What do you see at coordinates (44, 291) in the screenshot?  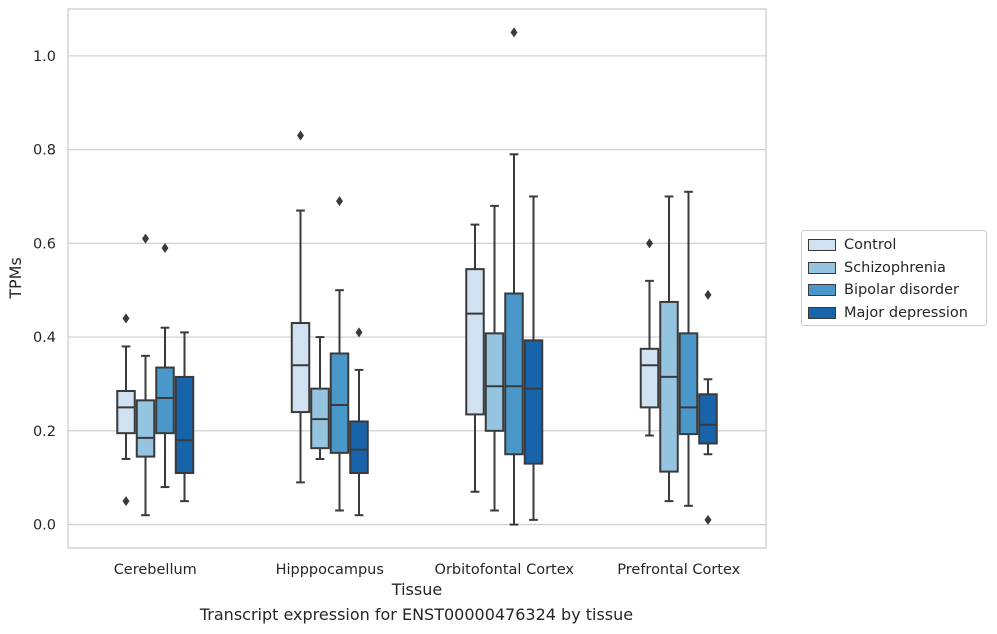 I see `y-tick-labels: 0.0 0.2 0.4 0.6 0.8 1.0` at bounding box center [44, 291].